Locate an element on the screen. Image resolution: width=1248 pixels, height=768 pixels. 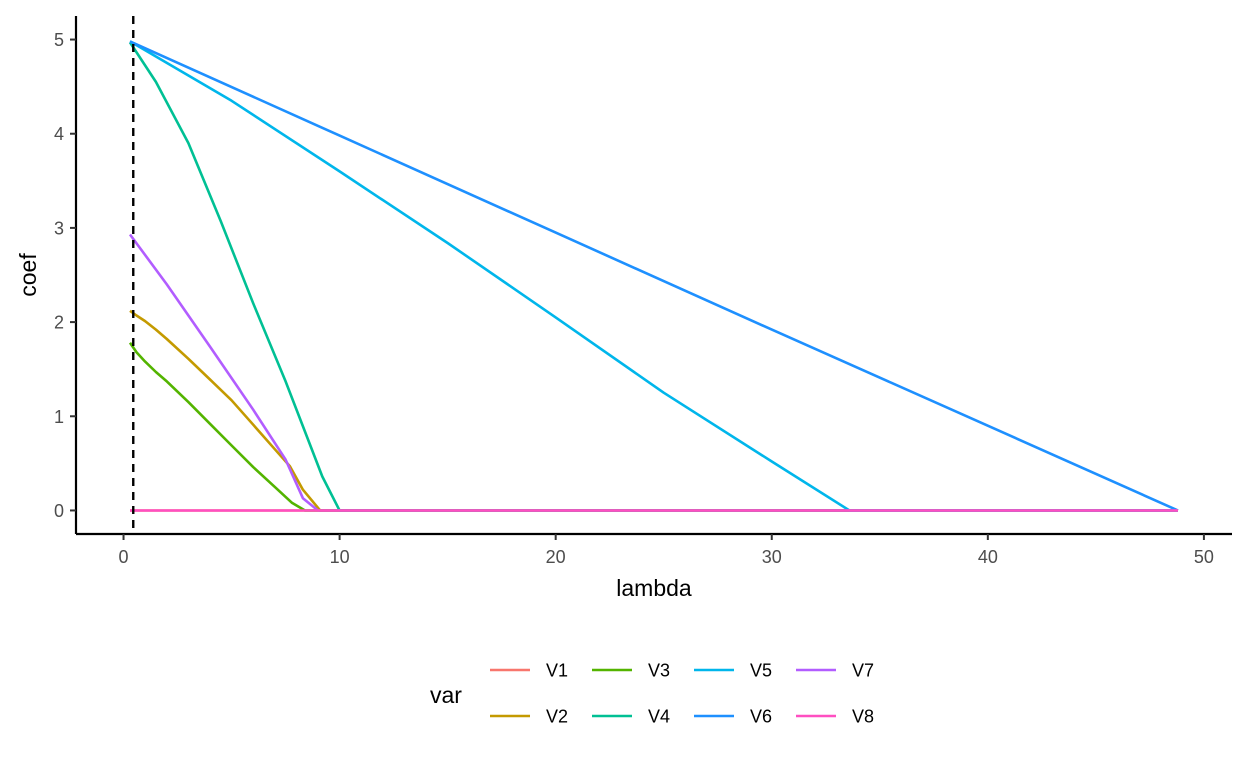
x-tick-label: 0 is located at coordinates (124, 557).